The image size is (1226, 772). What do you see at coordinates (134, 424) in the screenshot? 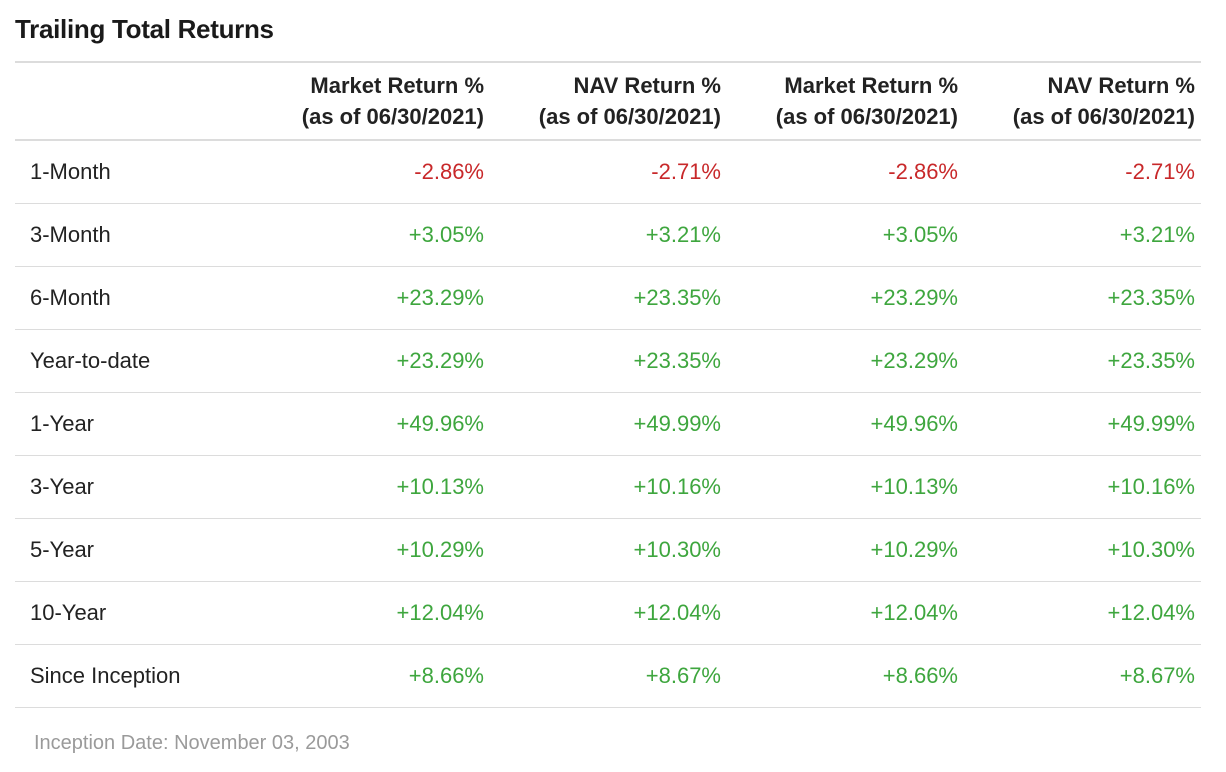
I see `period-label: 1-Year` at bounding box center [134, 424].